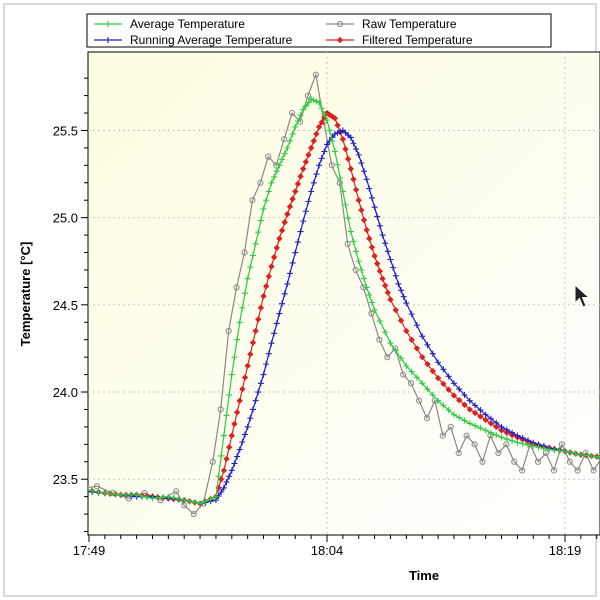 The image size is (600, 600). I want to click on legend-item: Filtered Temperature, so click(399, 40).